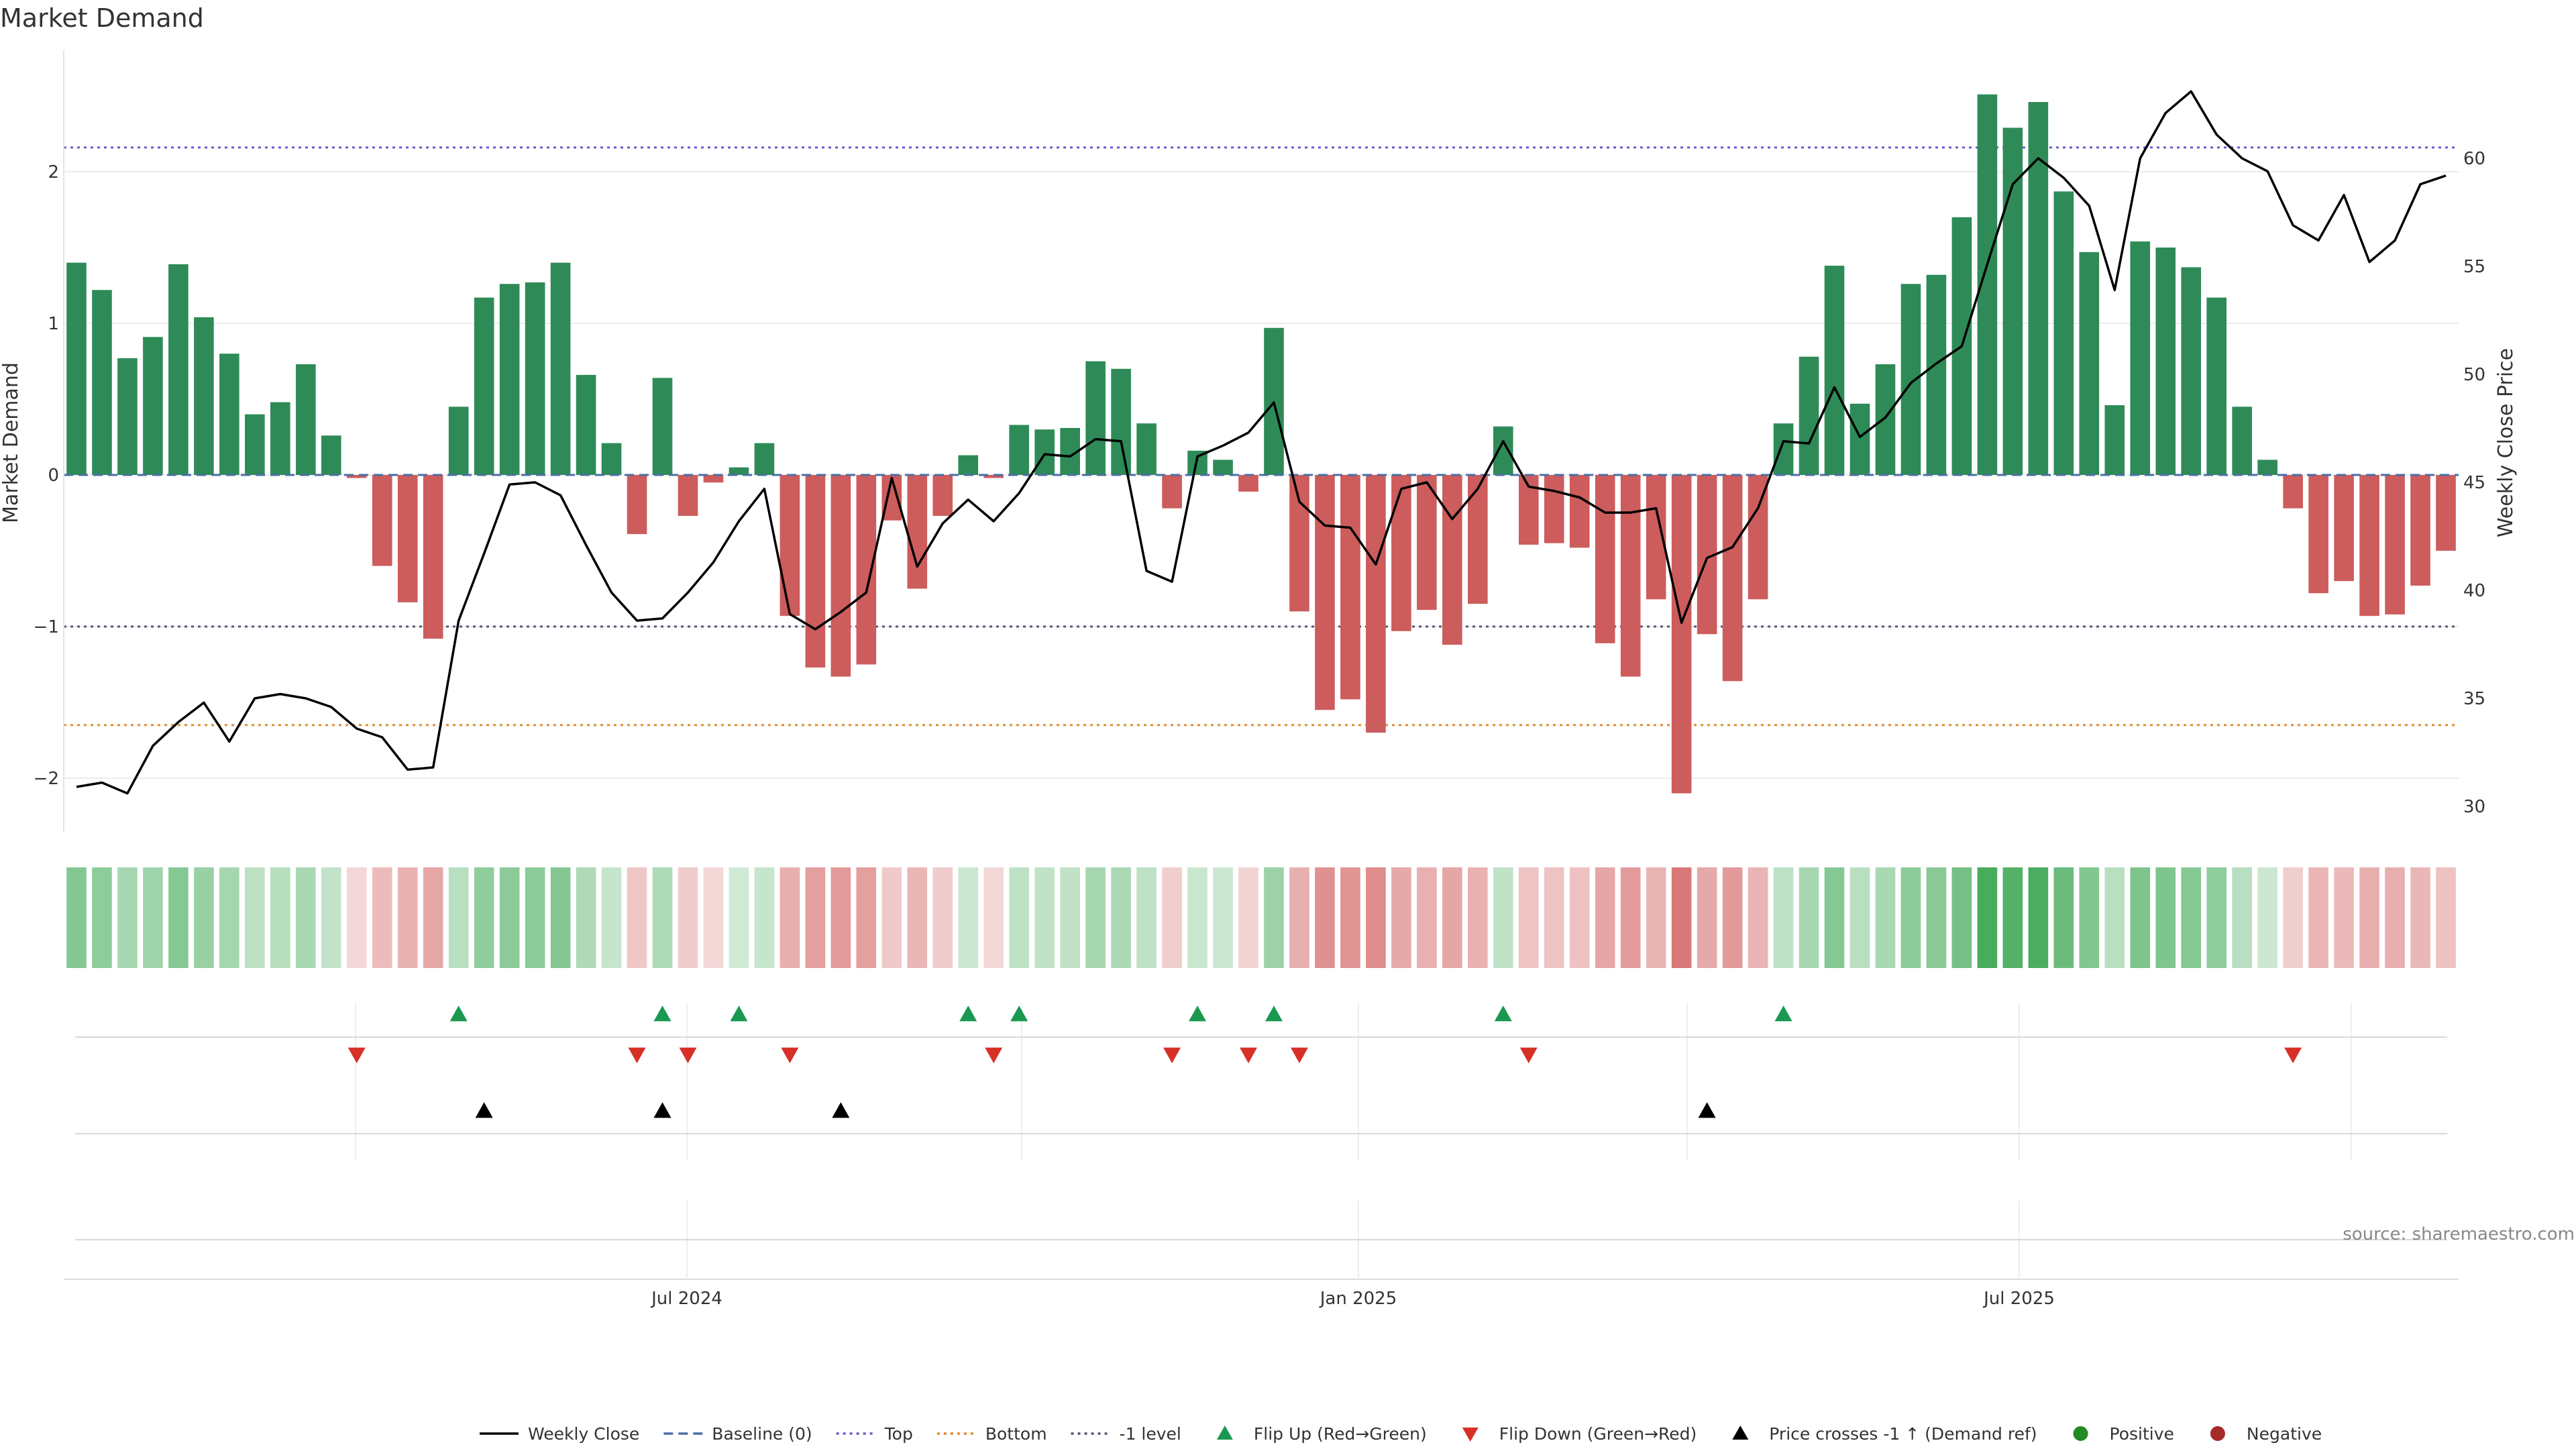  What do you see at coordinates (2474, 807) in the screenshot?
I see `y2-tick-label: 30` at bounding box center [2474, 807].